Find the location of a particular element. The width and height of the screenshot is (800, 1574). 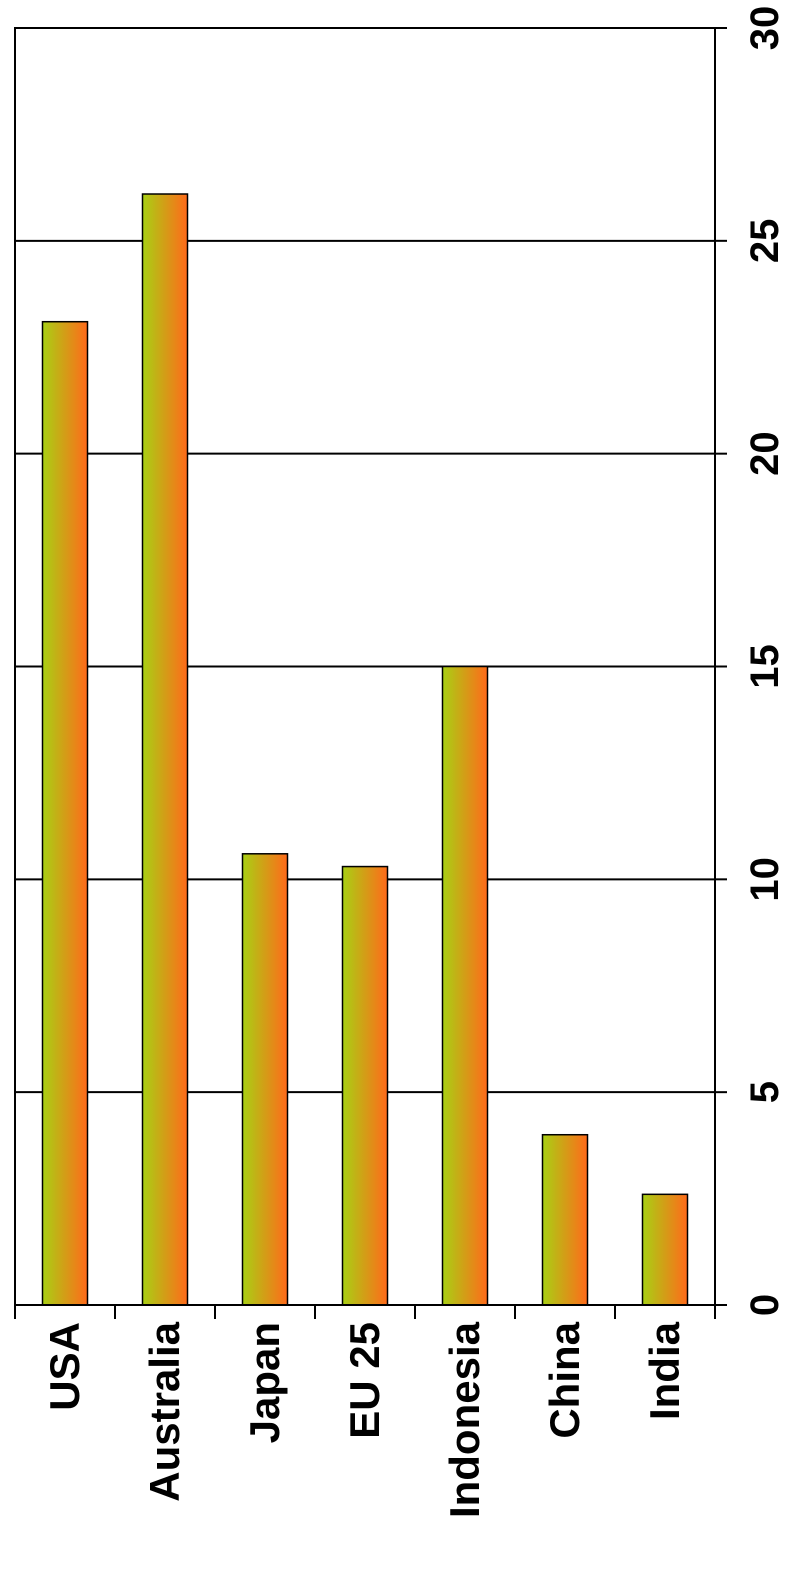

value-tick-label: 20 is located at coordinates (765, 453).